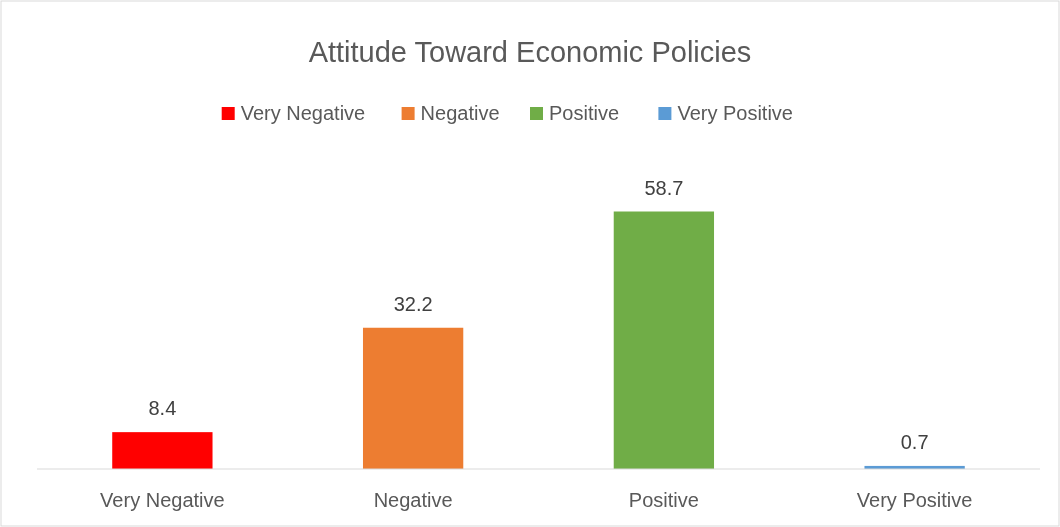 Image resolution: width=1060 pixels, height=527 pixels. Describe the element at coordinates (530, 52) in the screenshot. I see `chart-title: Attitude Toward Economic Policies` at that location.